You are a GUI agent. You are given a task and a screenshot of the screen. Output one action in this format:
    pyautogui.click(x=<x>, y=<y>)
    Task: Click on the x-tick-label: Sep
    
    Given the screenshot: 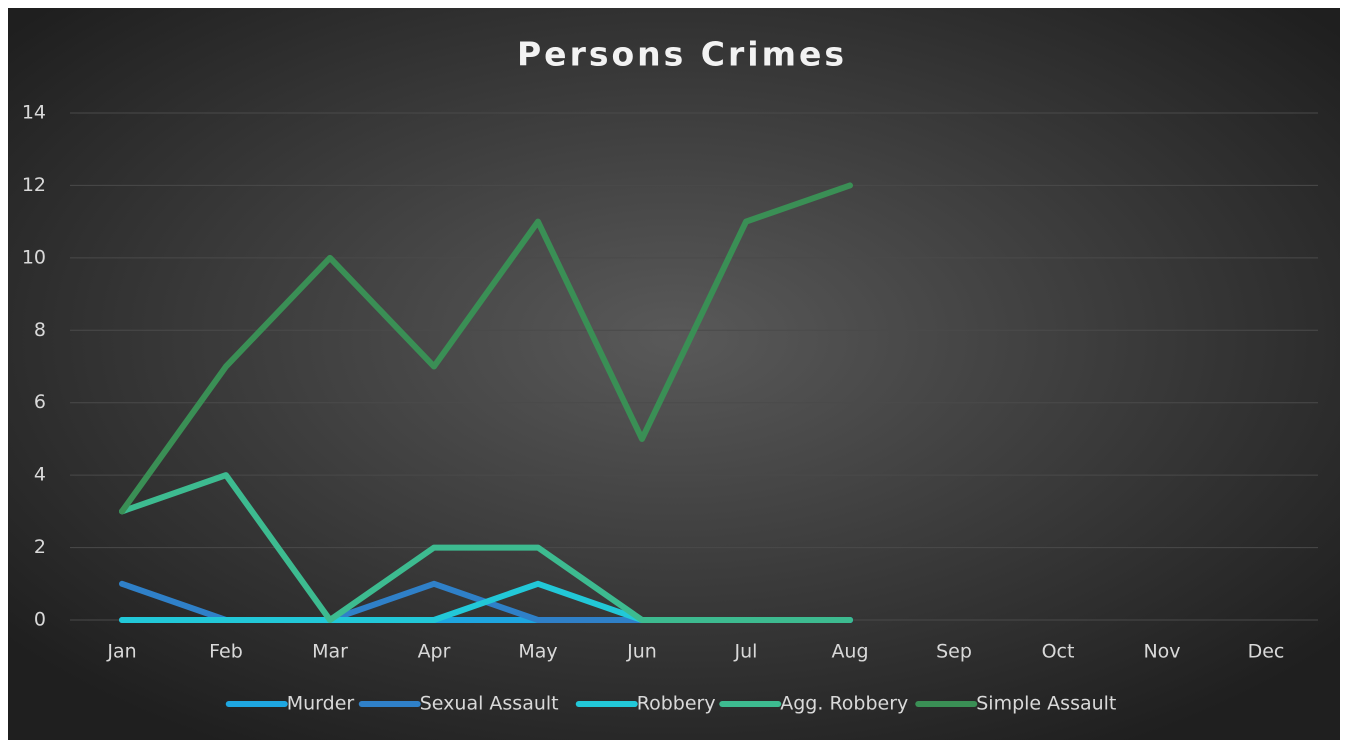 What is the action you would take?
    pyautogui.click(x=954, y=652)
    